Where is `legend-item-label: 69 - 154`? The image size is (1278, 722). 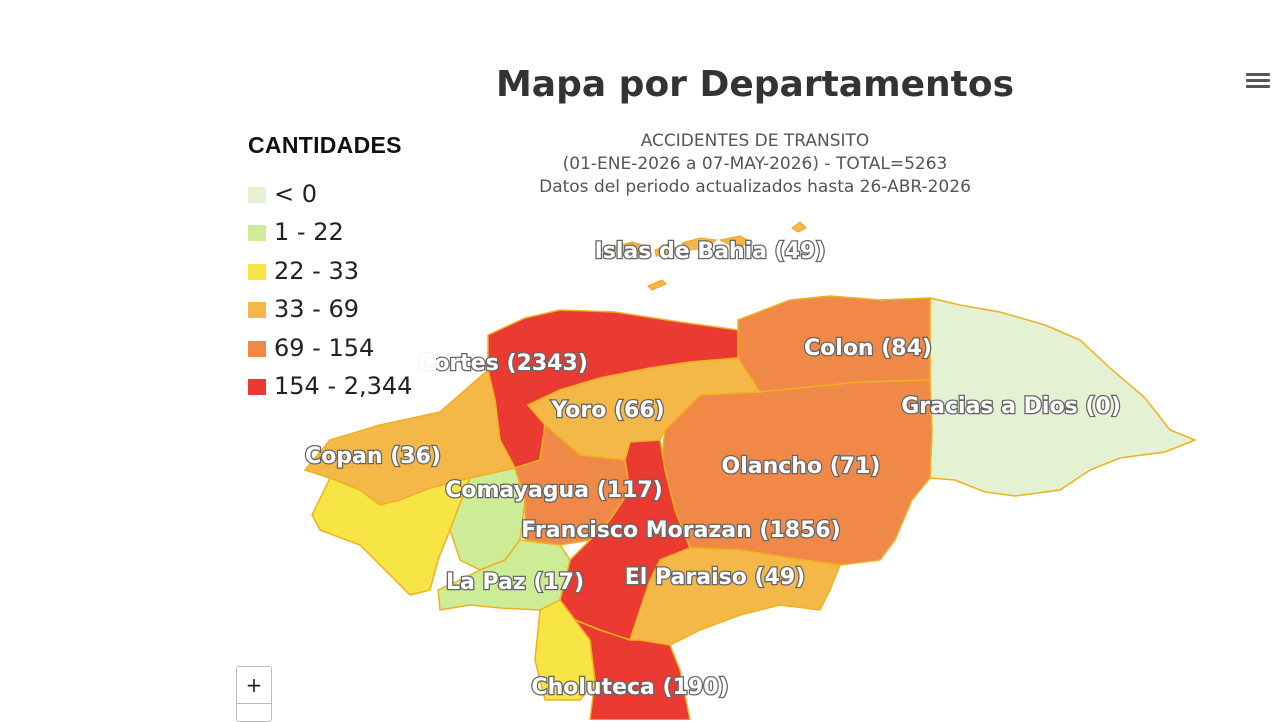 legend-item-label: 69 - 154 is located at coordinates (324, 348).